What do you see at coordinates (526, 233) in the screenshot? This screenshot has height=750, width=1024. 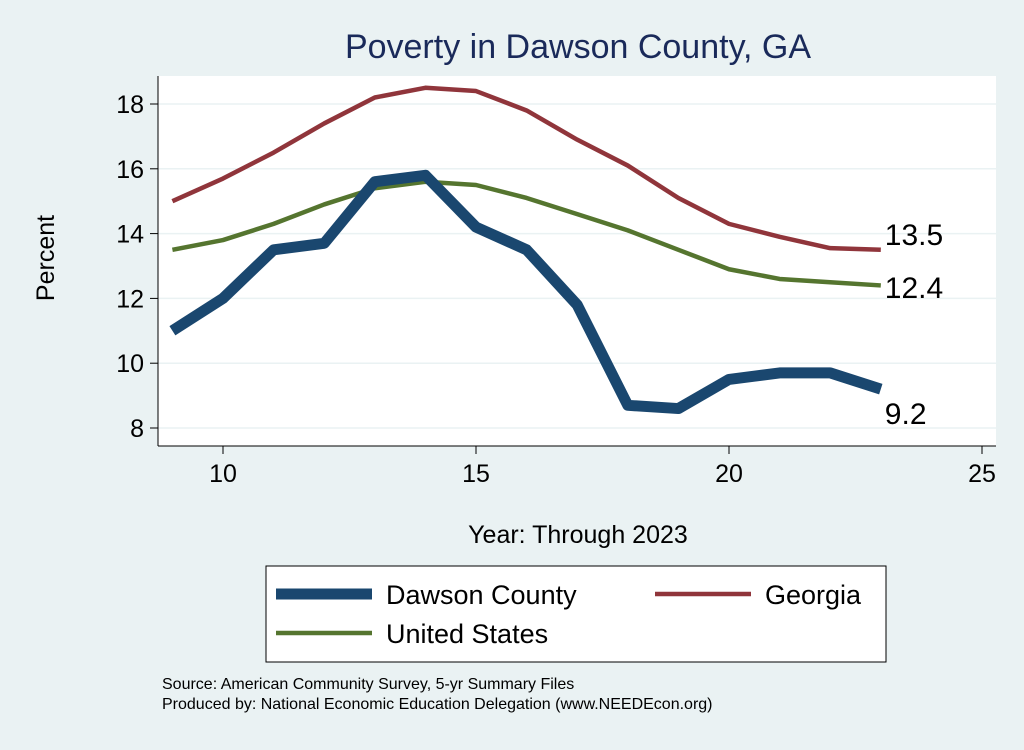 I see `series-line-united-states` at bounding box center [526, 233].